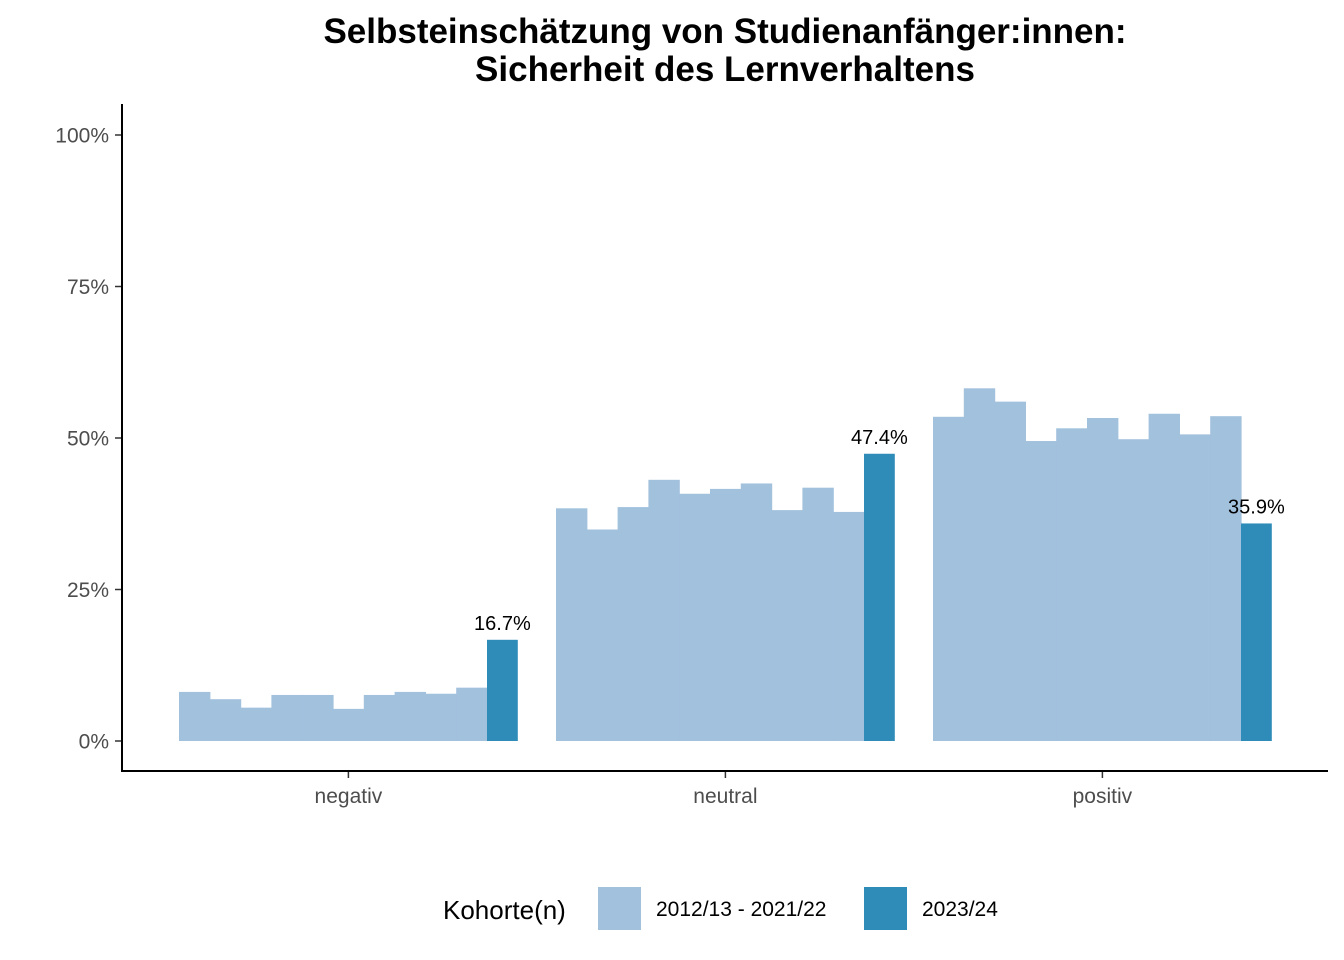 Image resolution: width=1344 pixels, height=960 pixels. What do you see at coordinates (960, 909) in the screenshot?
I see `legend-label-current: 2023/24` at bounding box center [960, 909].